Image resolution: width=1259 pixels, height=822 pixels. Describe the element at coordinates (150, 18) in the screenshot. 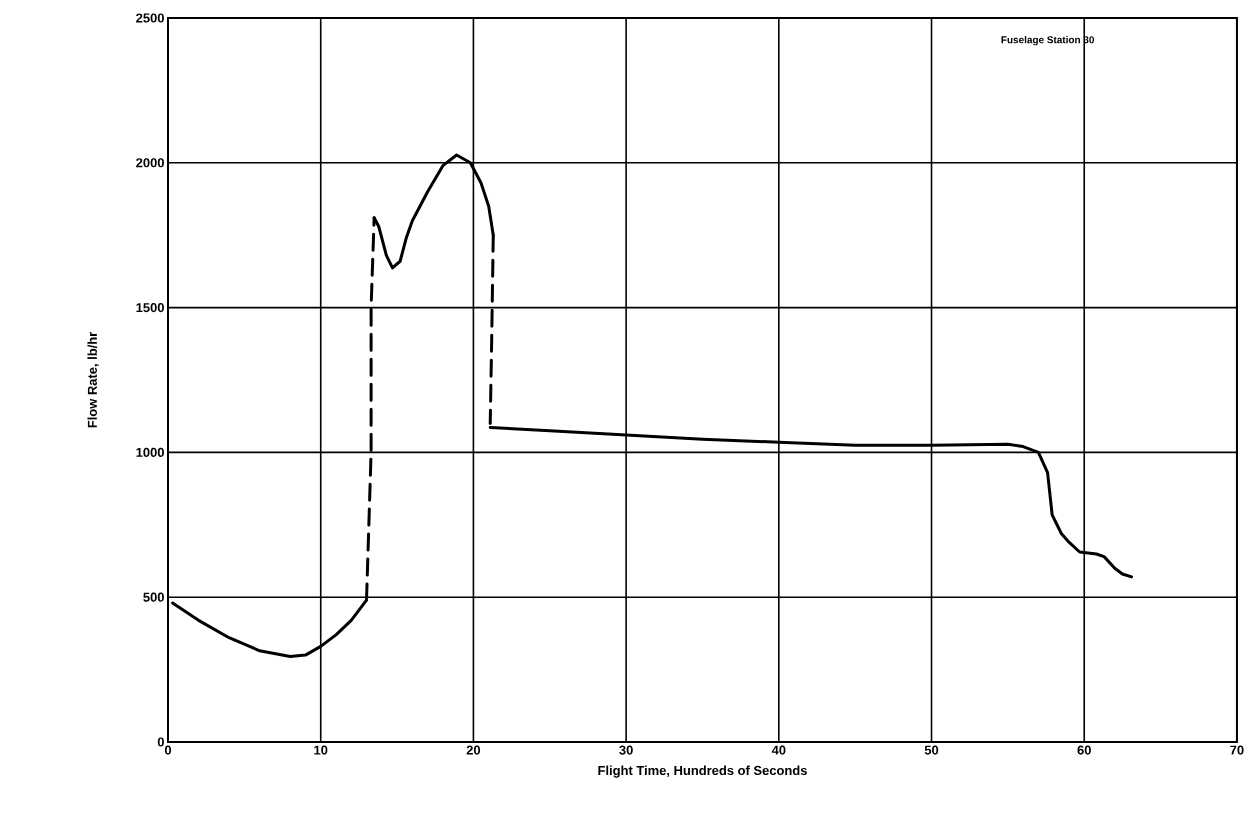

I see `y-tick-label: 2500` at that location.